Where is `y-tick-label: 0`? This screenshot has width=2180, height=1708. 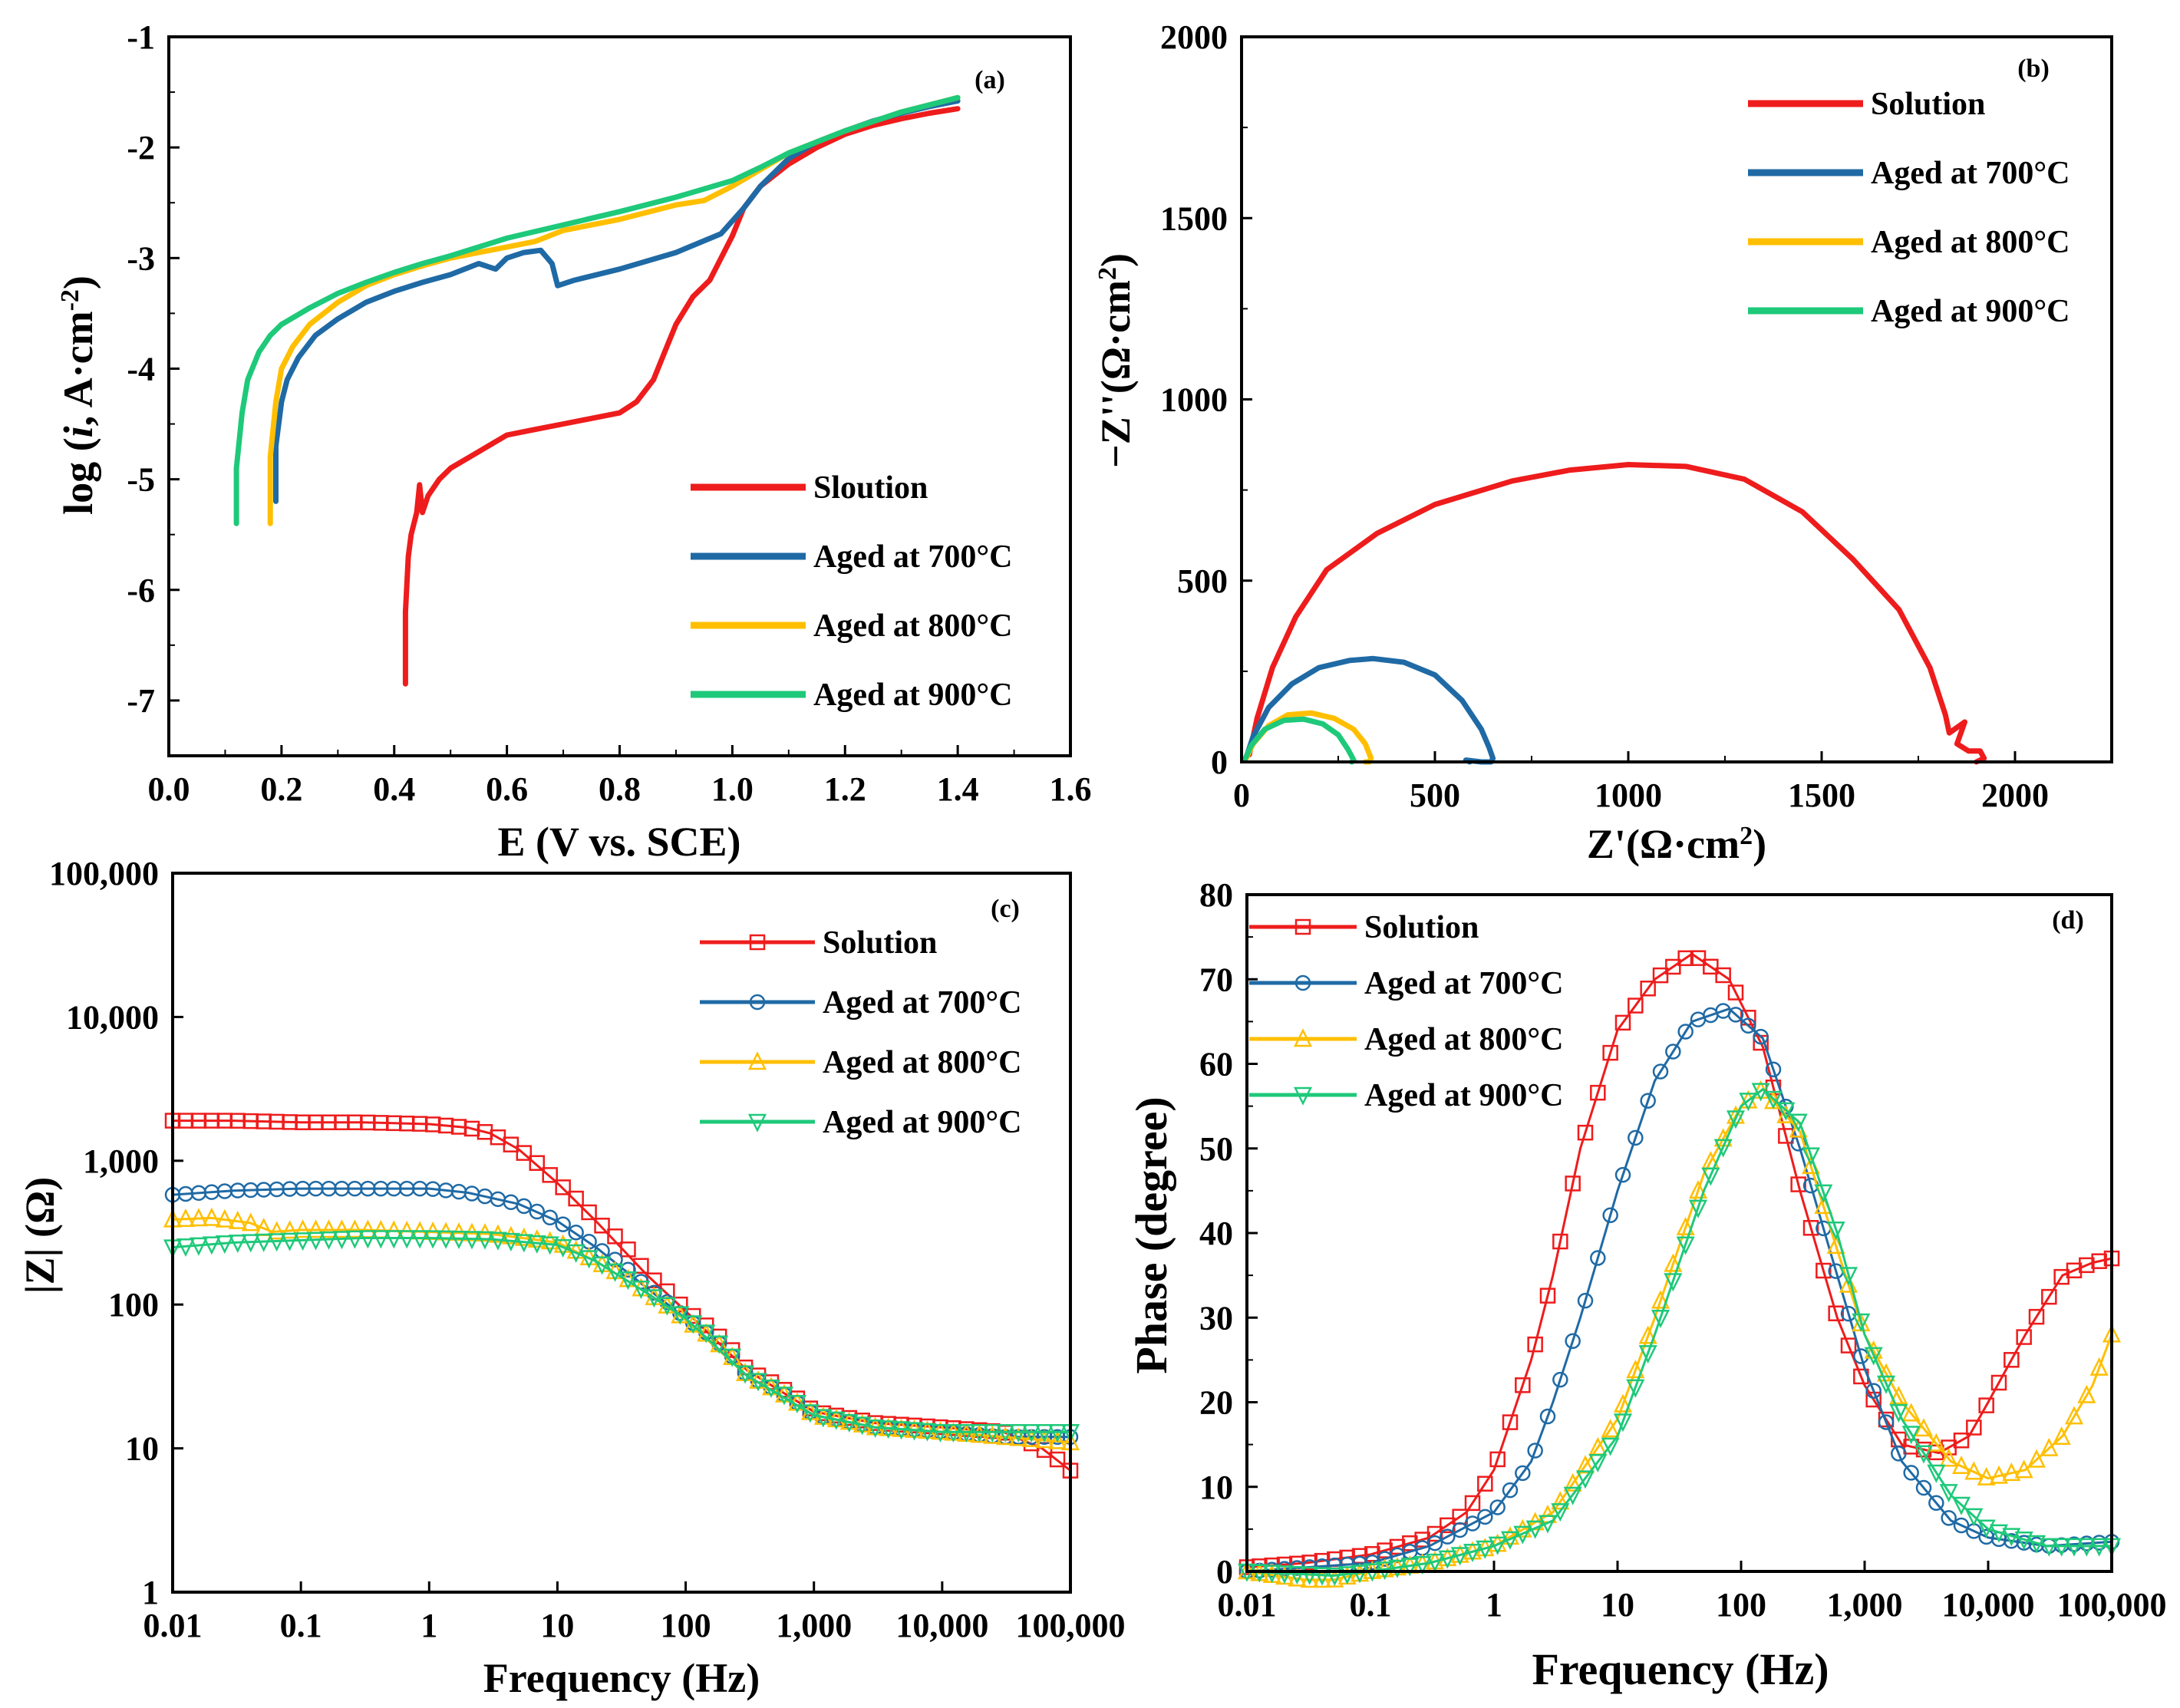 y-tick-label: 0 is located at coordinates (1219, 762).